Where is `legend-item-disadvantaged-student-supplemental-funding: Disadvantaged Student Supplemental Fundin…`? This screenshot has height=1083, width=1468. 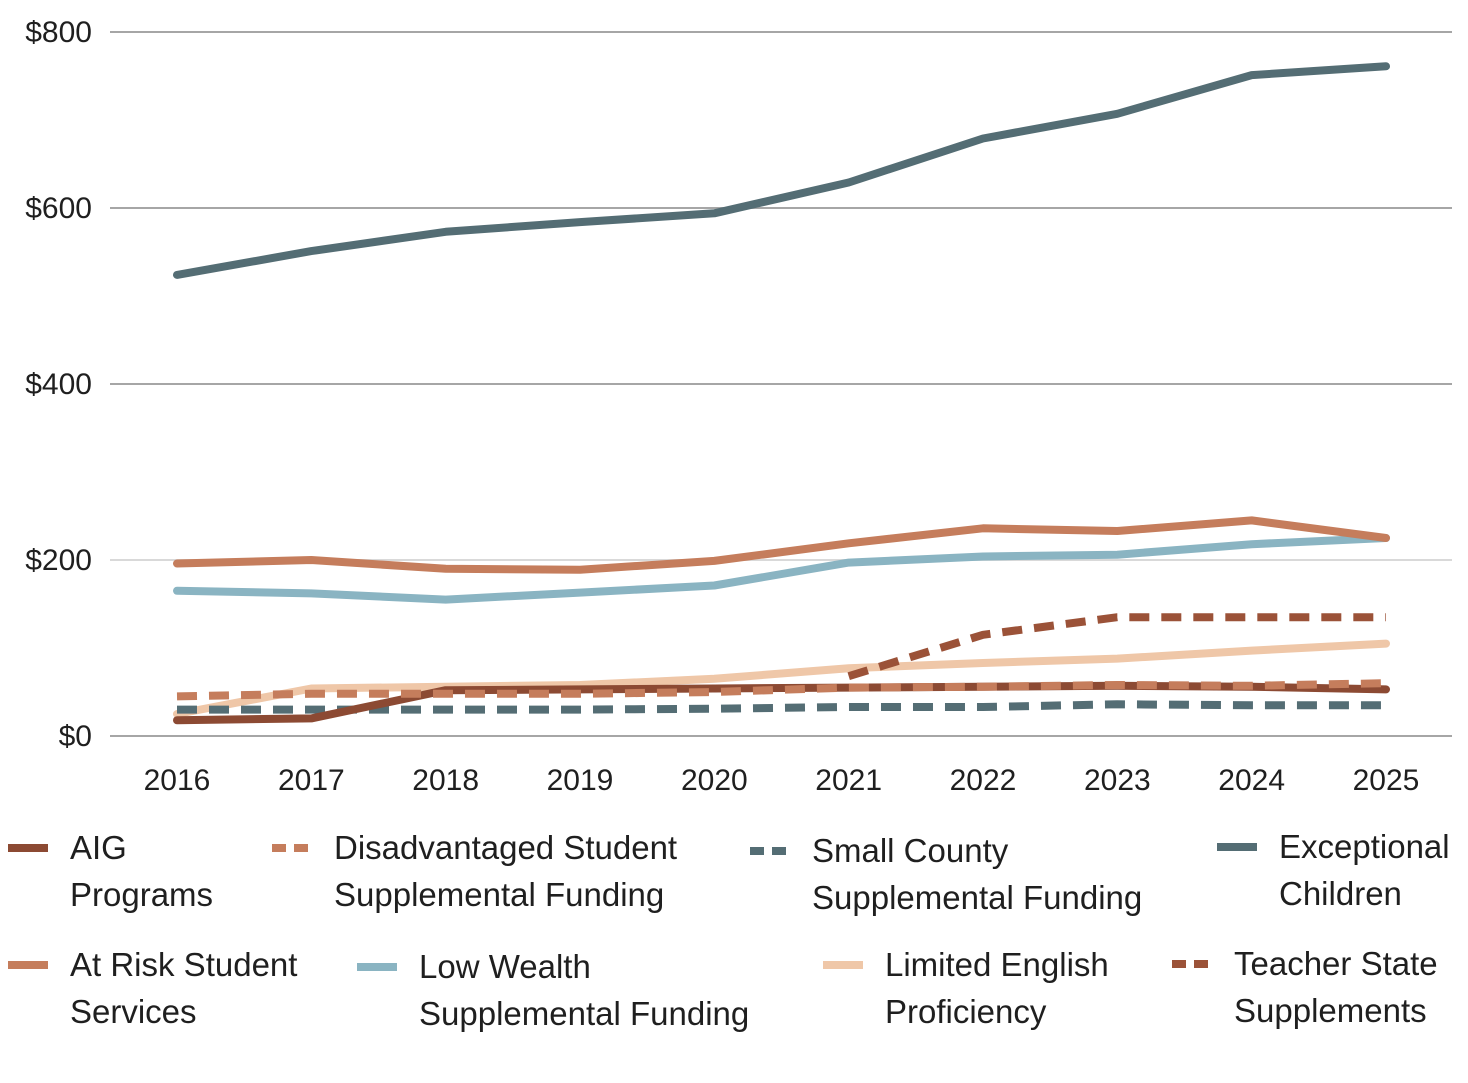
legend-item-disadvantaged-student-supplemental-funding: Disadvantaged Student Supplemental Fundin… is located at coordinates (474, 871).